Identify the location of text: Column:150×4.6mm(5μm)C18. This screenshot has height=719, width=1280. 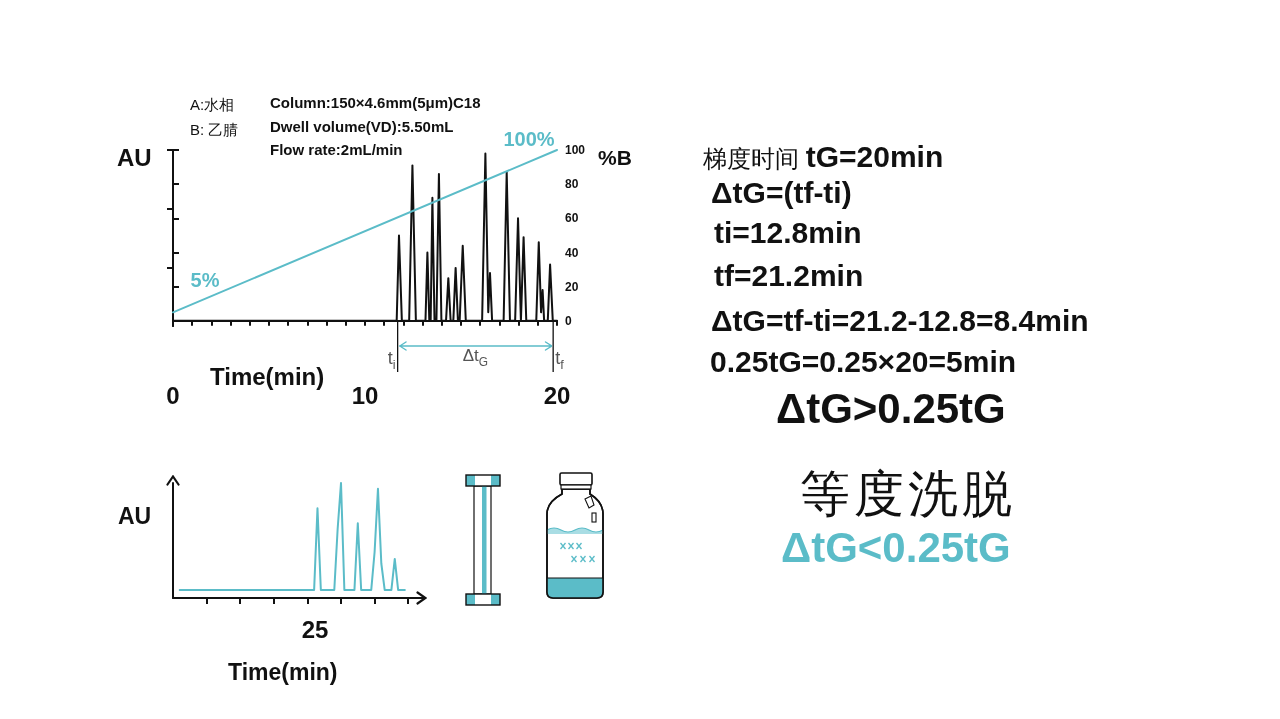
(375, 103).